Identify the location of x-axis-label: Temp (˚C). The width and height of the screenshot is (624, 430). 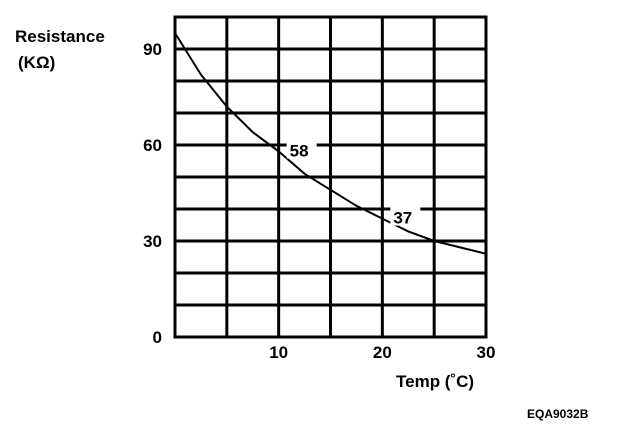
(435, 381).